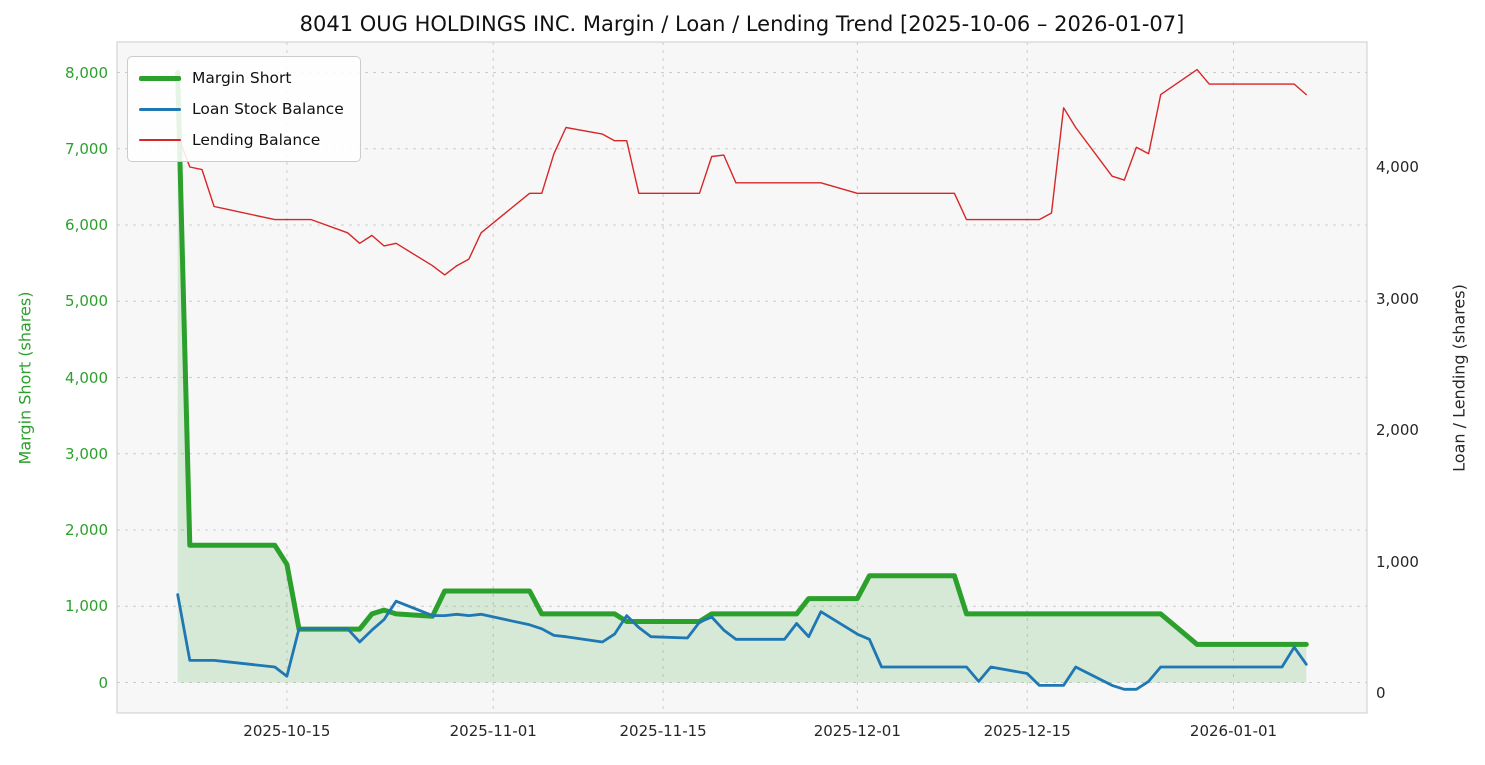 The image size is (1485, 765). What do you see at coordinates (1397, 298) in the screenshot?
I see `right-axis-tick-label: 3,000` at bounding box center [1397, 298].